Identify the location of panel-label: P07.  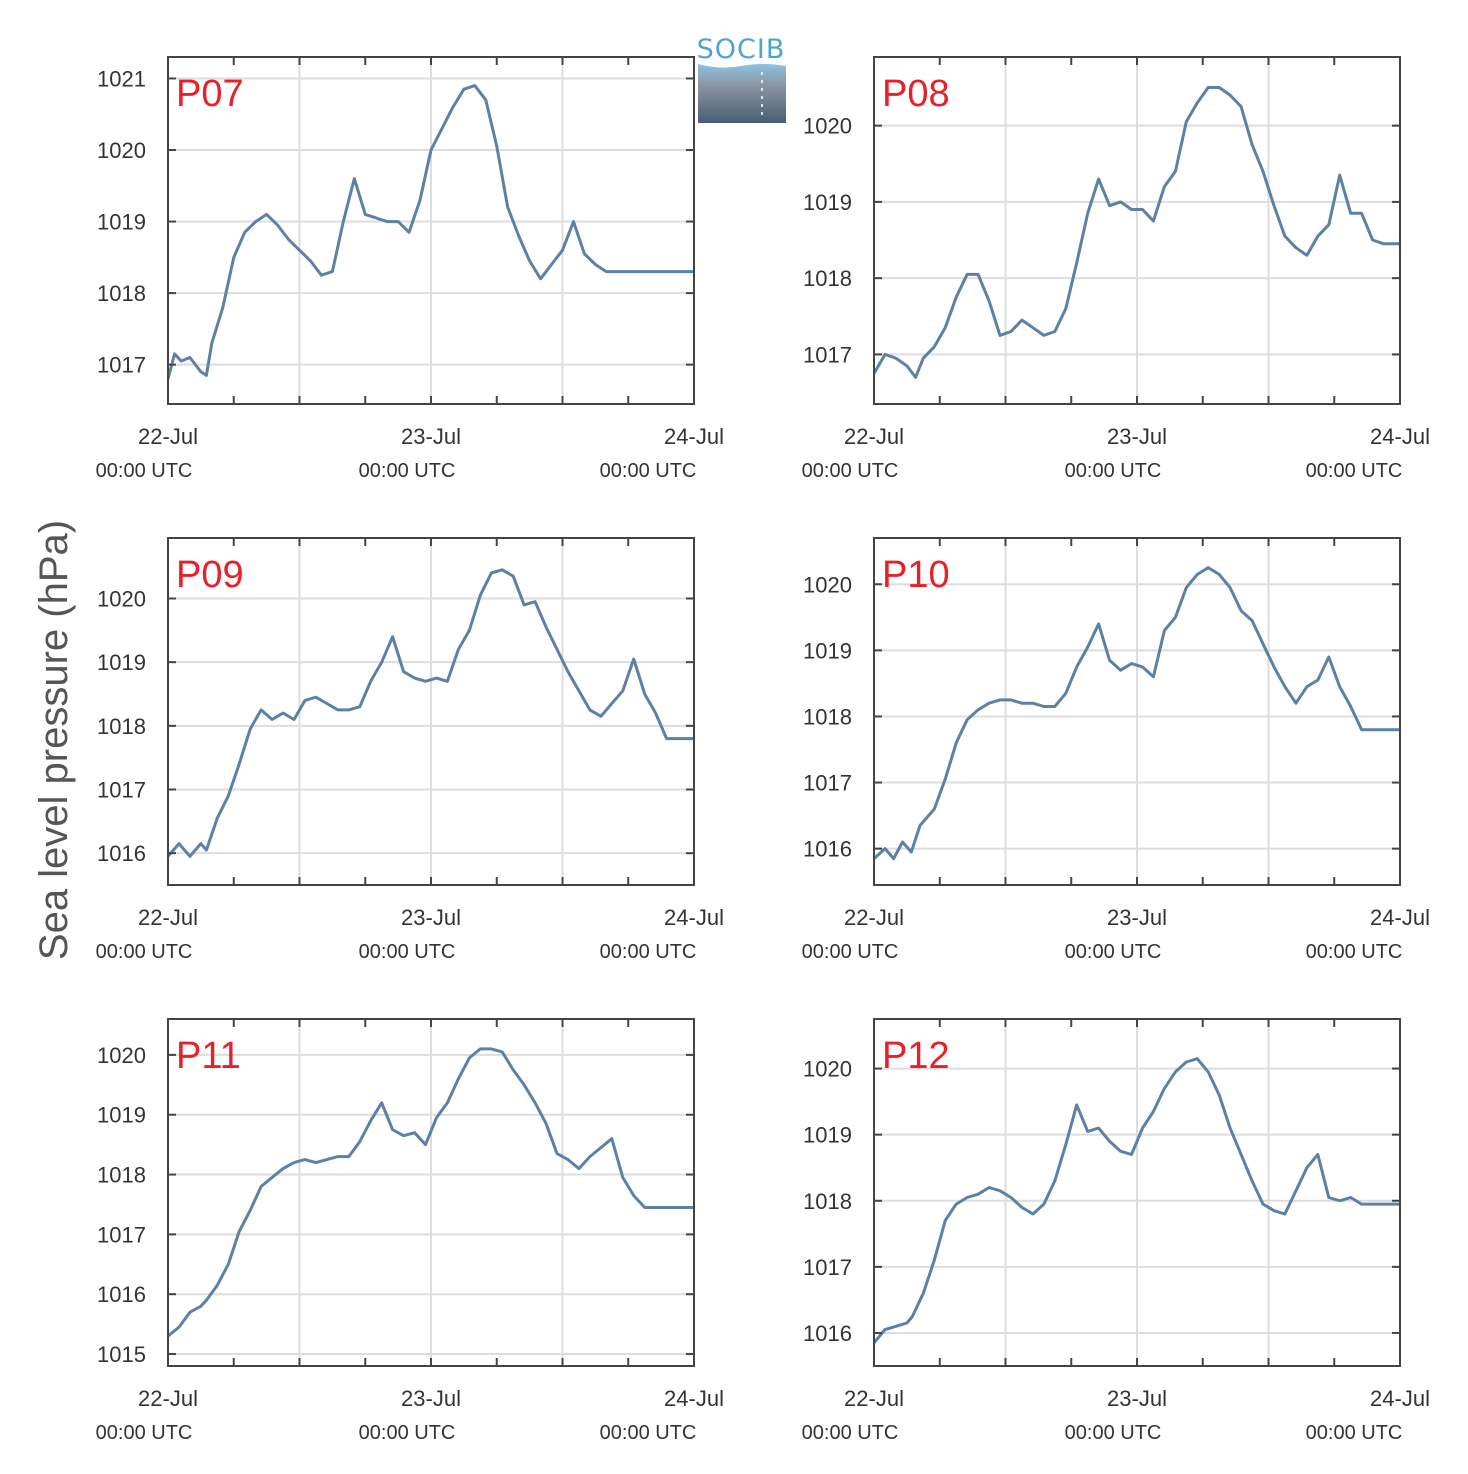
(210, 94).